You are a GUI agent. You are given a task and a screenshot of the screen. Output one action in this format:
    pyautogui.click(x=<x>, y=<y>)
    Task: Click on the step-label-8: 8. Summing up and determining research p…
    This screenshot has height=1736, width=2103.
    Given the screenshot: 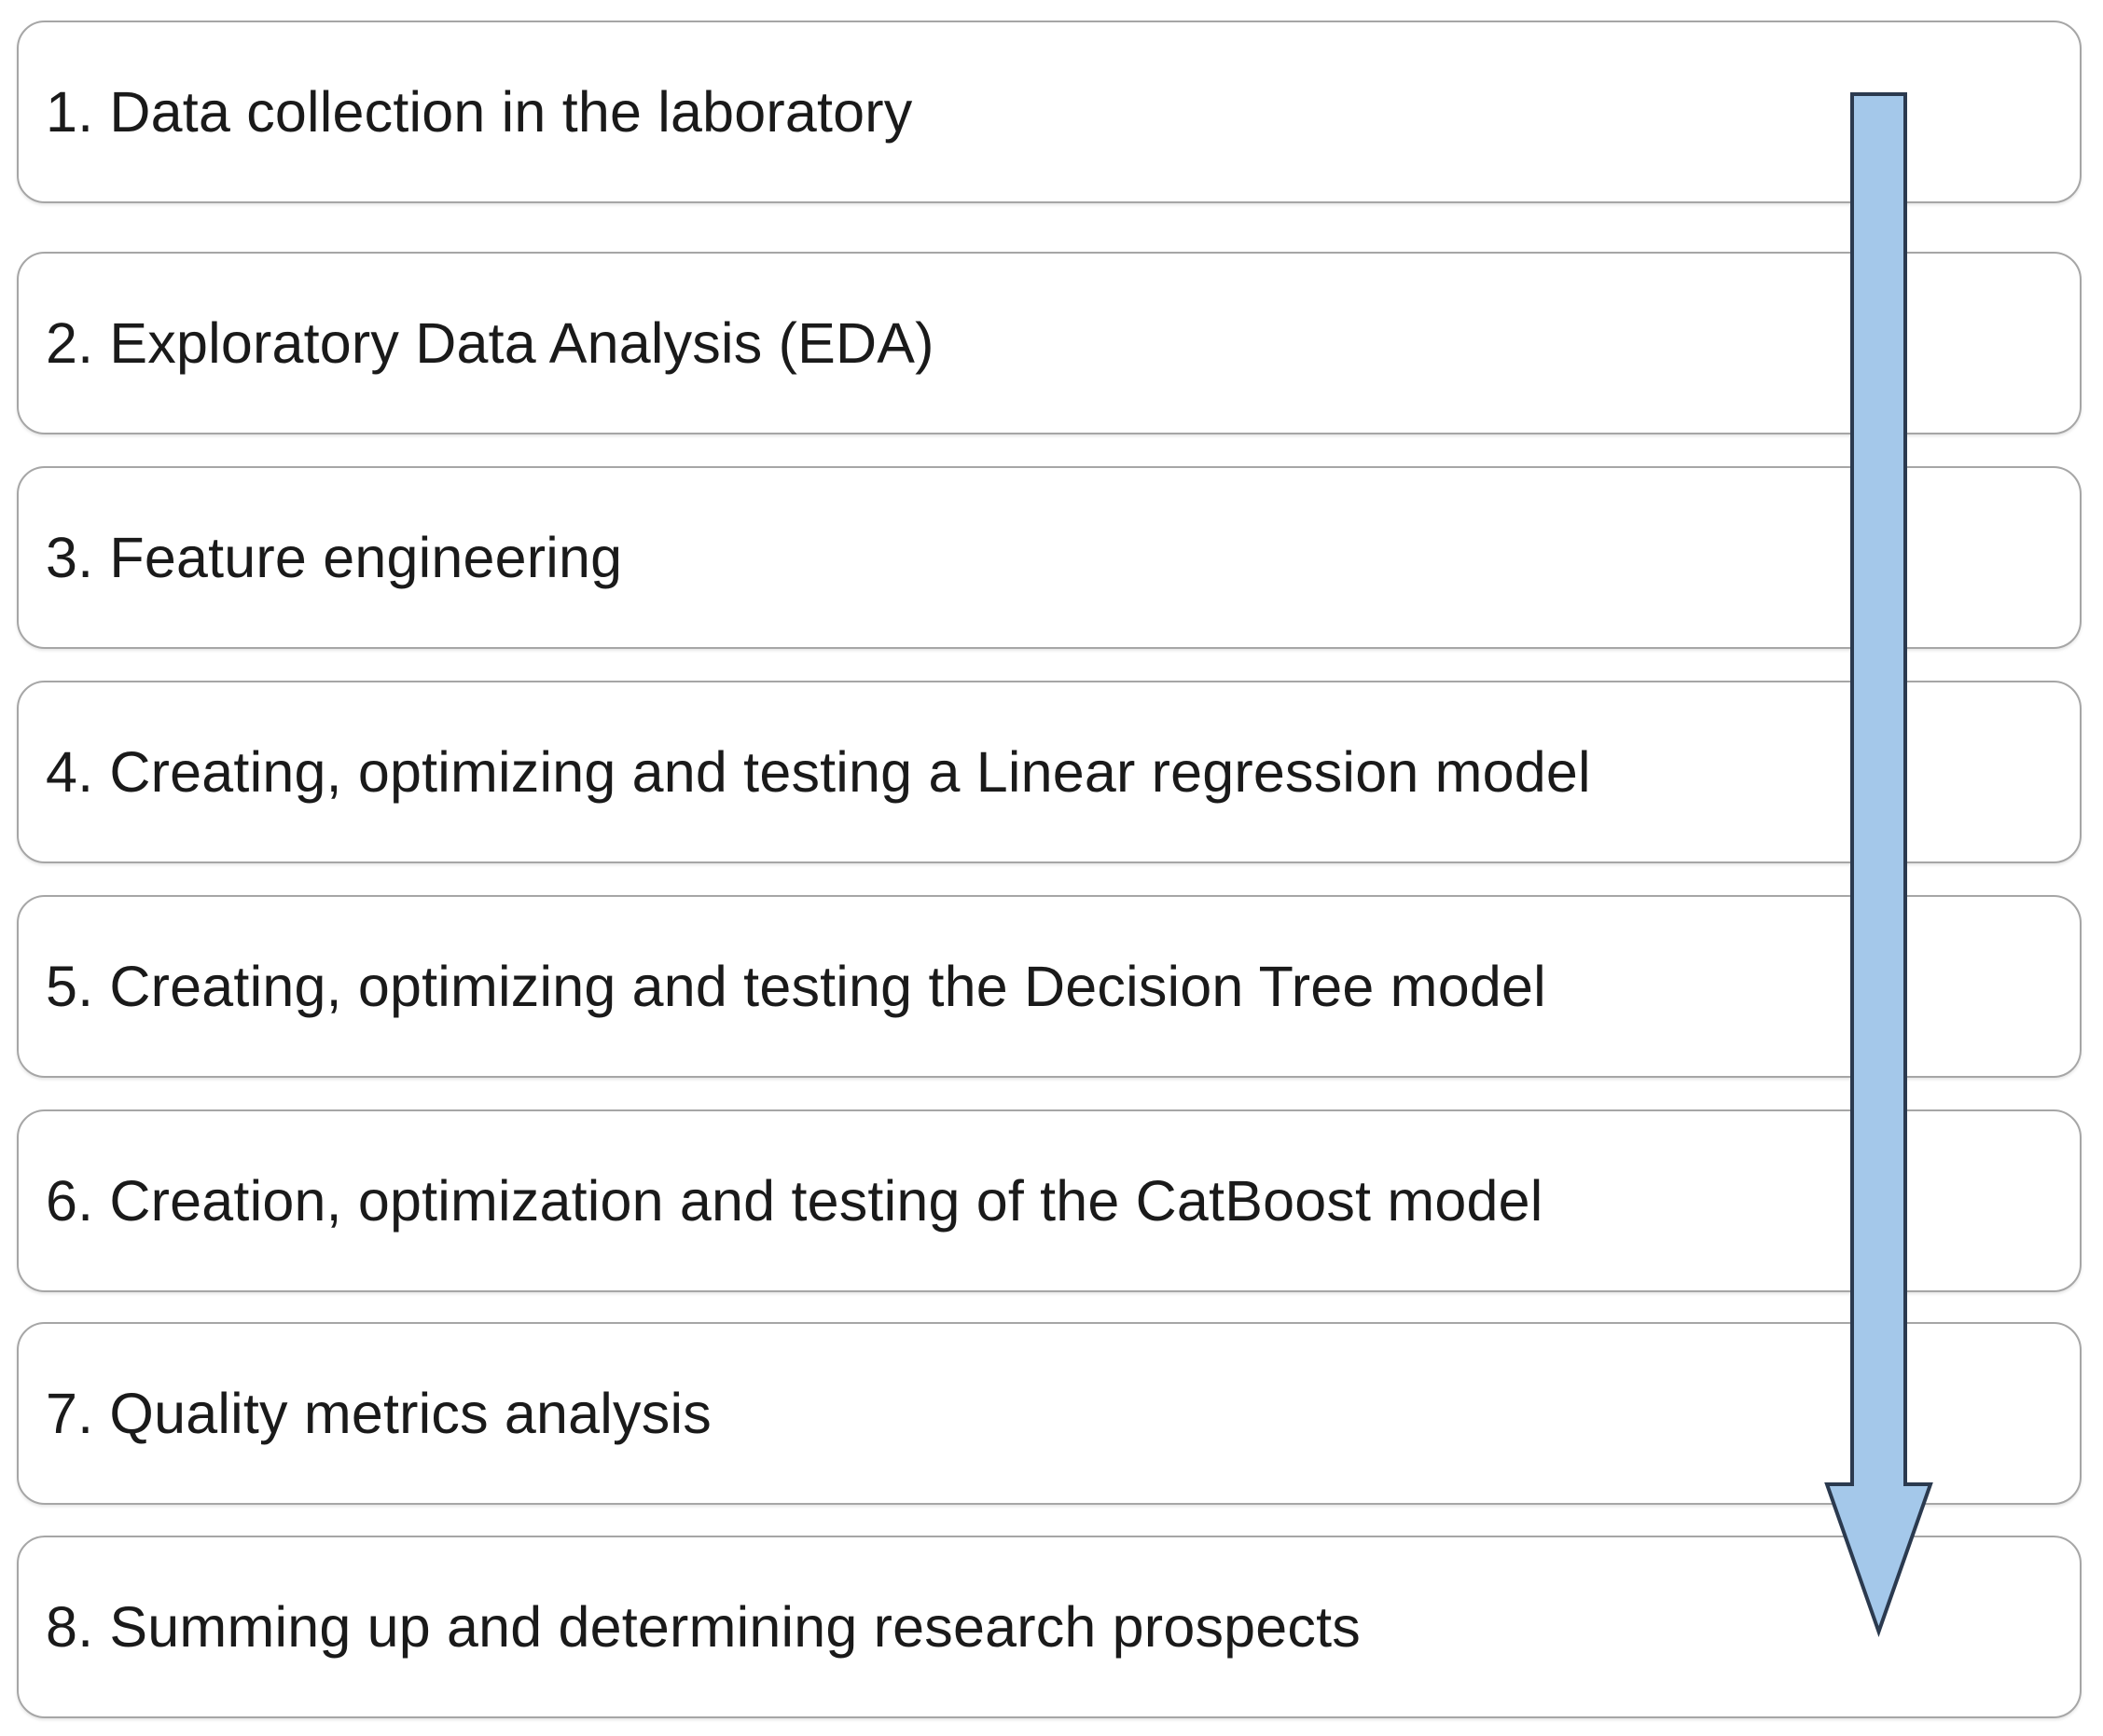 What is the action you would take?
    pyautogui.click(x=703, y=1627)
    